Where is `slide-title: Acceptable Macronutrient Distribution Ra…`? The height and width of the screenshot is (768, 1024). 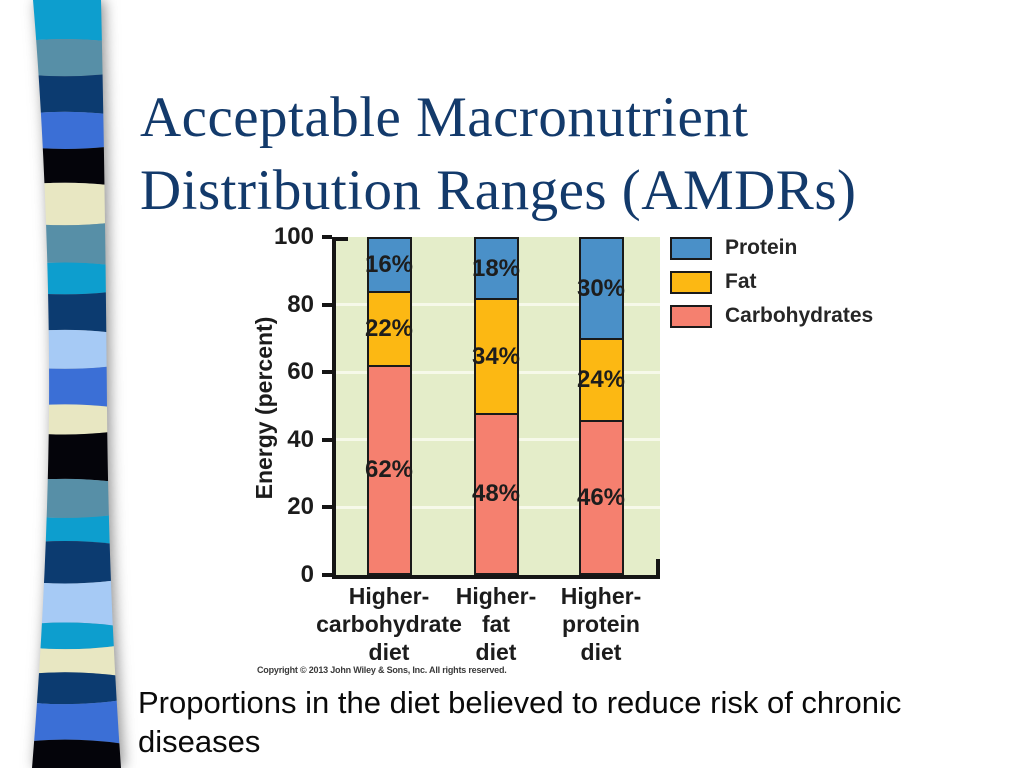
slide-title: Acceptable Macronutrient Distribution Ra… is located at coordinates (498, 154).